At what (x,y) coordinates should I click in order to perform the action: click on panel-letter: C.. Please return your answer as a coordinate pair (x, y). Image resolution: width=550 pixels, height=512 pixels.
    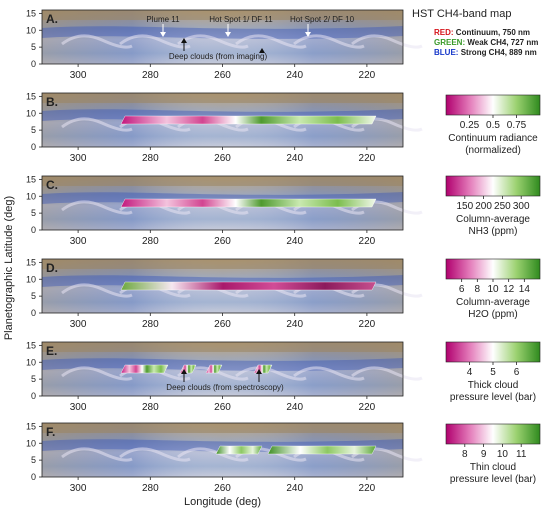
    Looking at the image, I should click on (52, 185).